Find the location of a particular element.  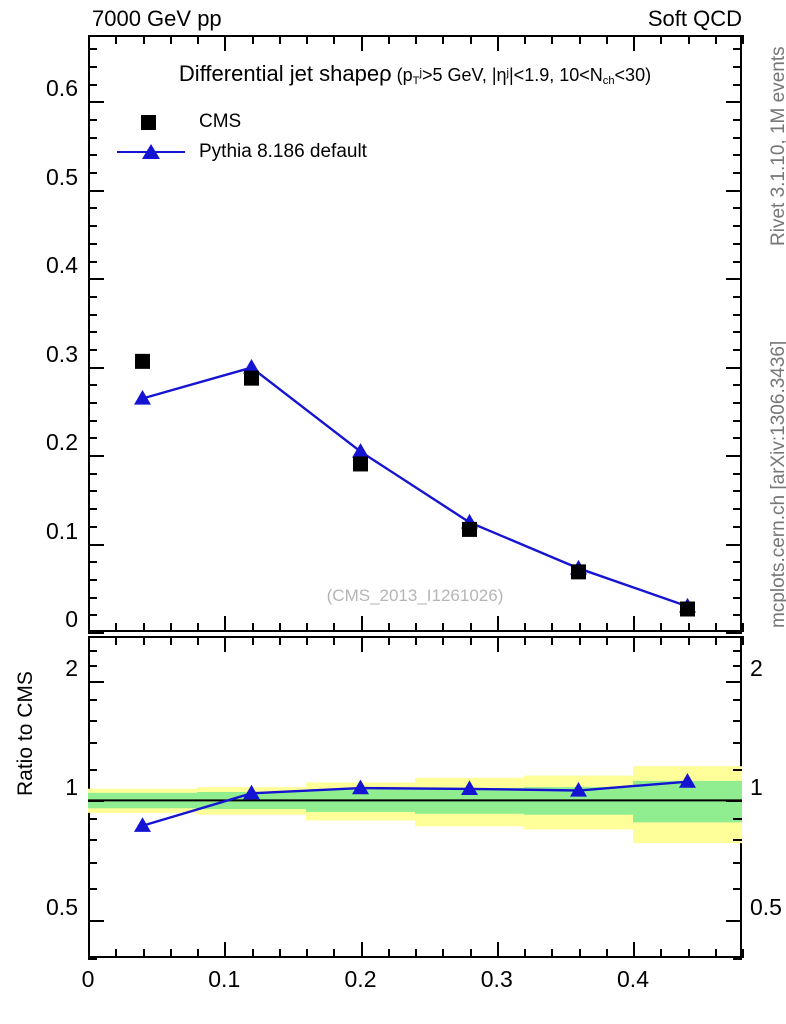

main-y-tick-label: 0 is located at coordinates (71, 619).